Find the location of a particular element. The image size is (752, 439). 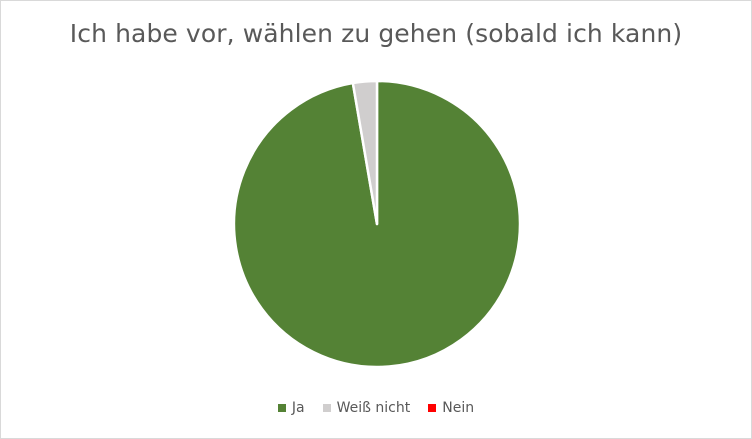

legend-label-ja: Ja is located at coordinates (298, 408).